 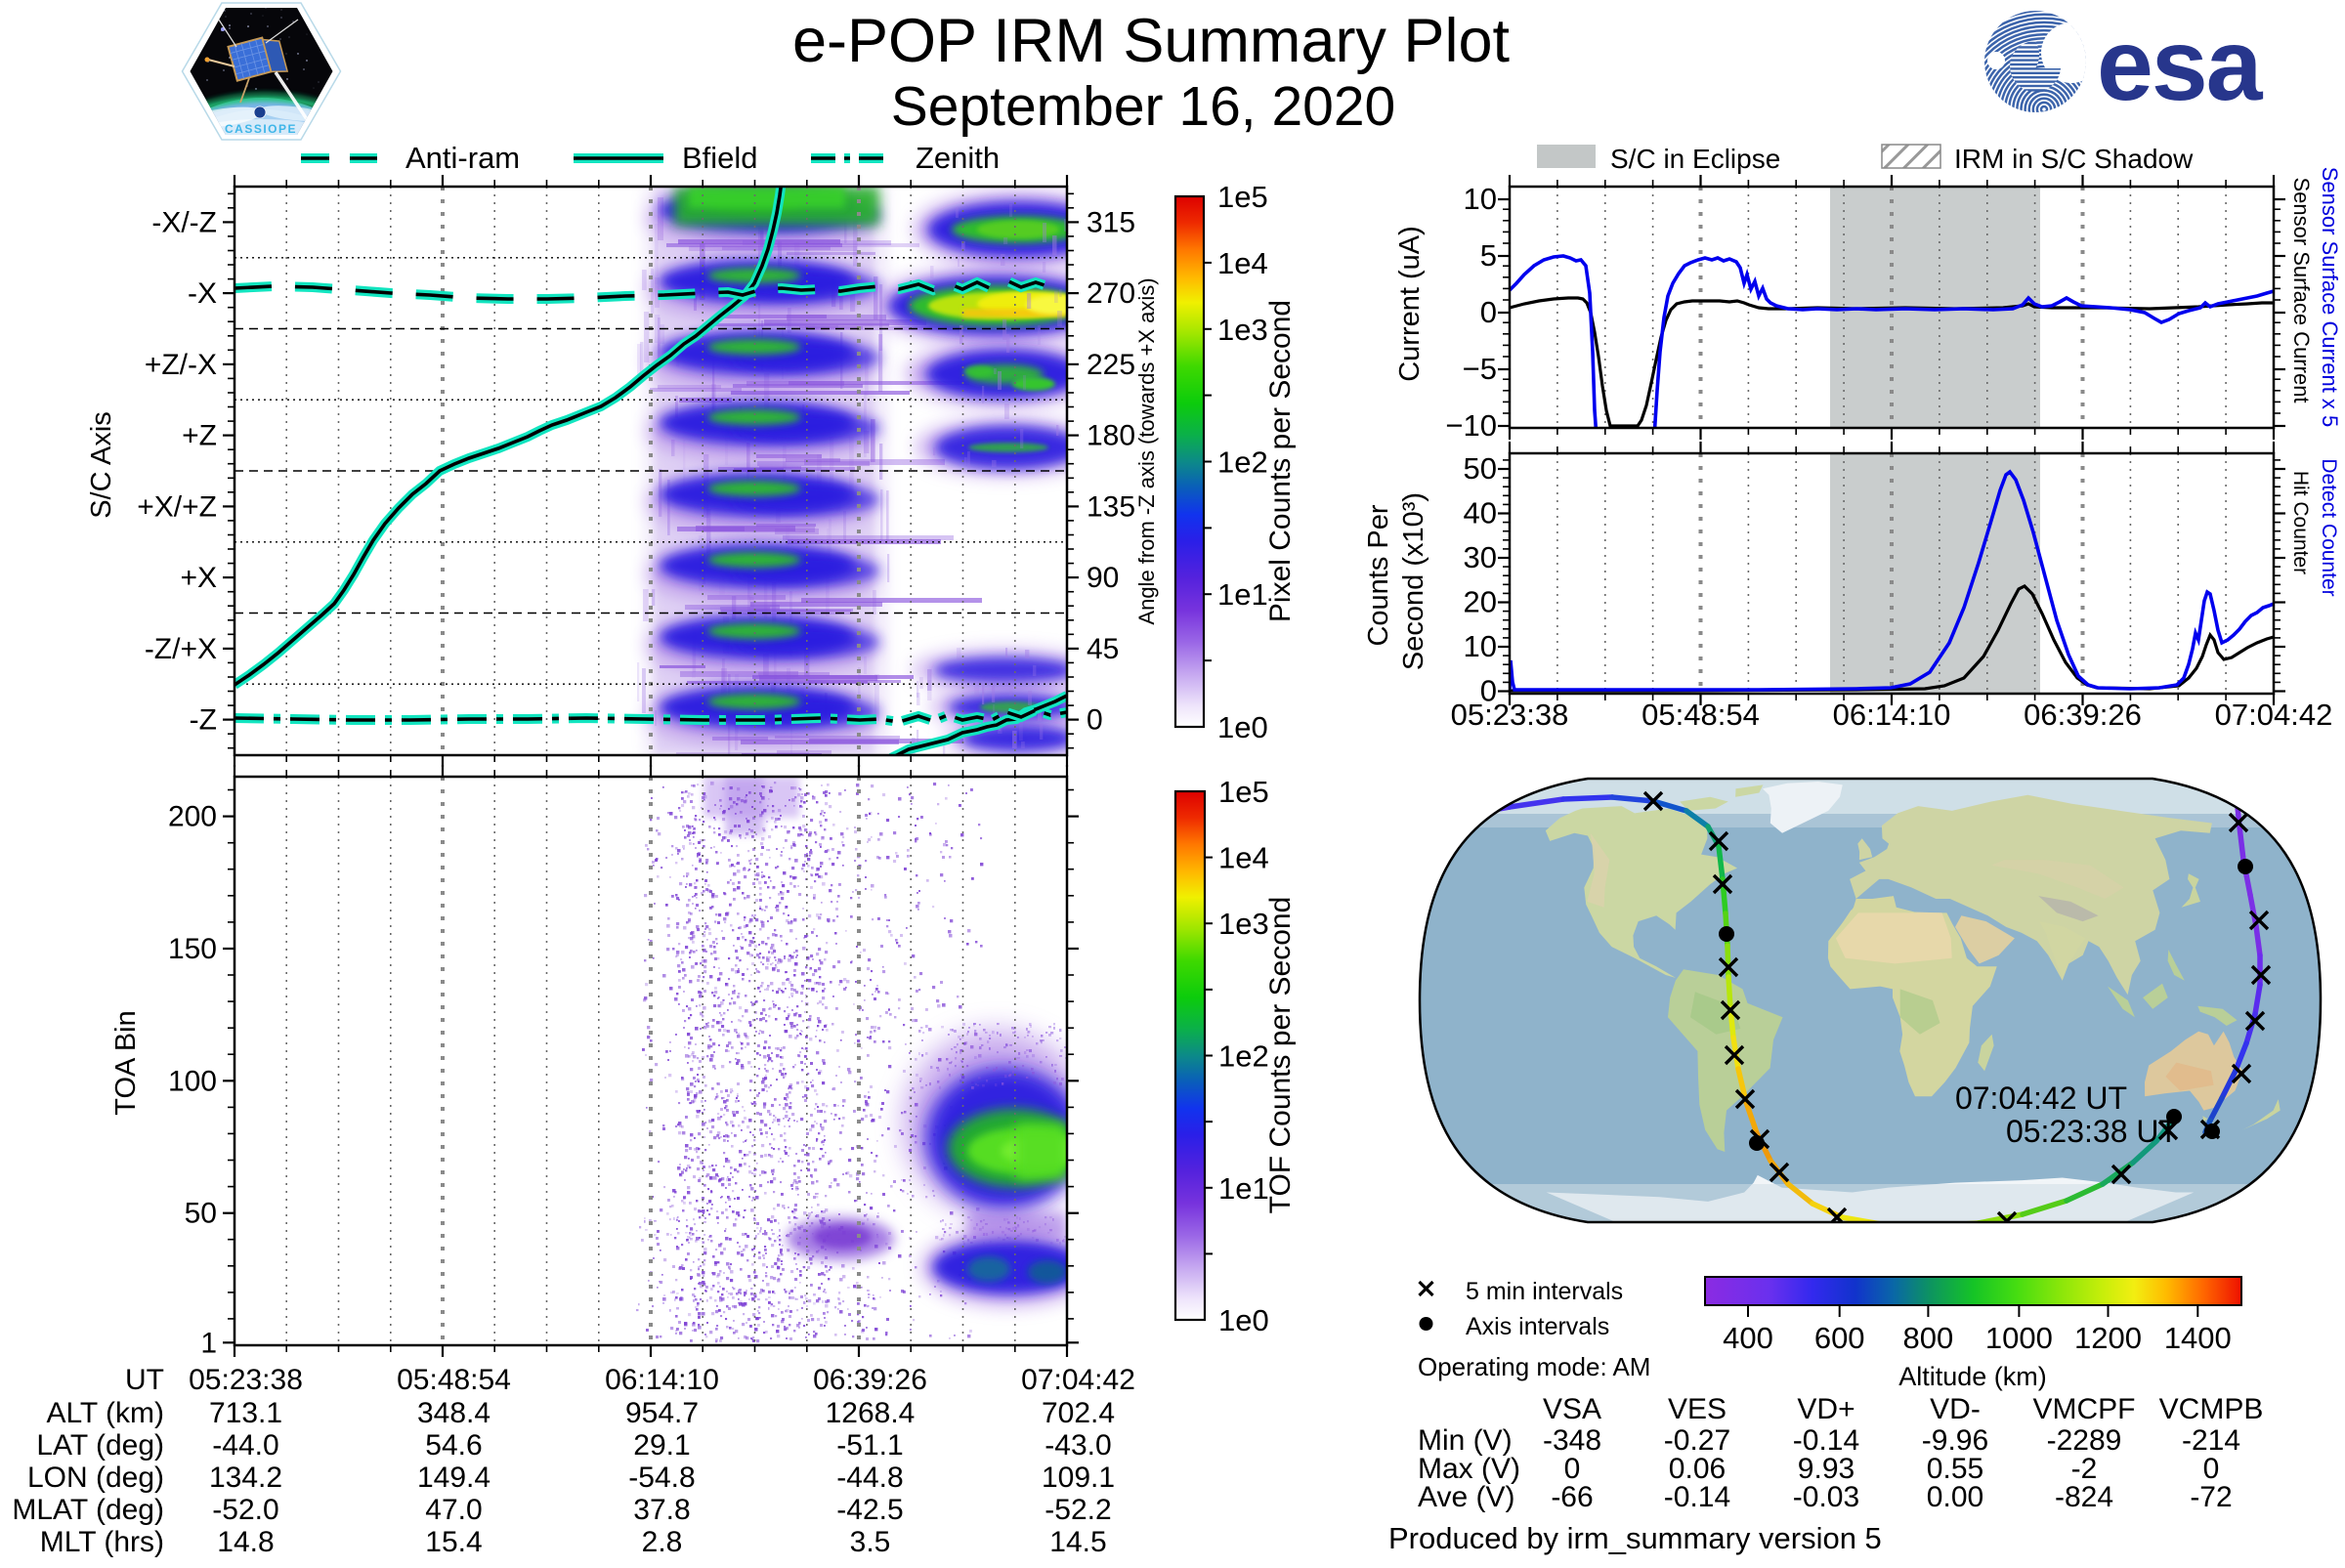 What do you see at coordinates (1151, 41) in the screenshot?
I see `svg-text: e-POP IRM Summary Plot` at bounding box center [1151, 41].